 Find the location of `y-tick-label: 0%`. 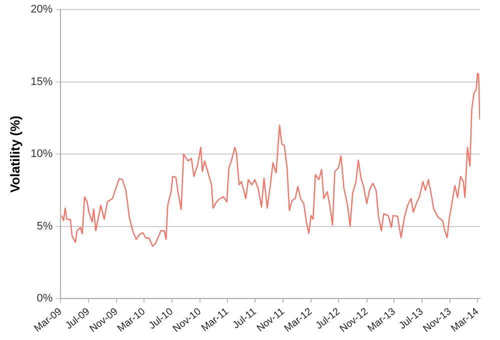

y-tick-label: 0% is located at coordinates (44, 298).